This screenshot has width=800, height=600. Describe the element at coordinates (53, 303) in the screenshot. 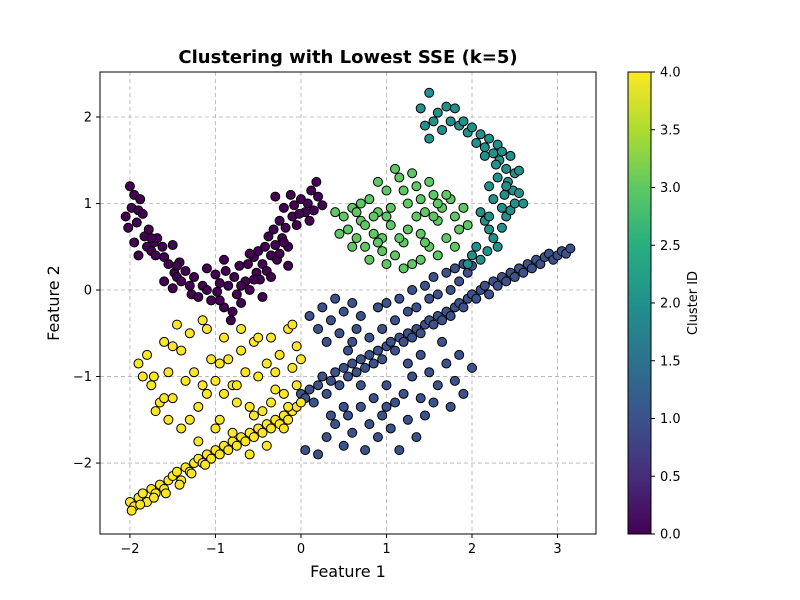

I see `y-axis-label: Feature 2` at that location.